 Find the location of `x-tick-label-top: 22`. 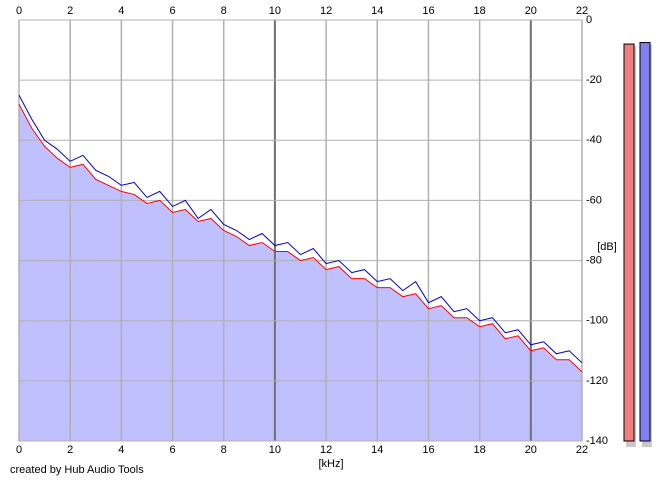

x-tick-label-top: 22 is located at coordinates (582, 11).